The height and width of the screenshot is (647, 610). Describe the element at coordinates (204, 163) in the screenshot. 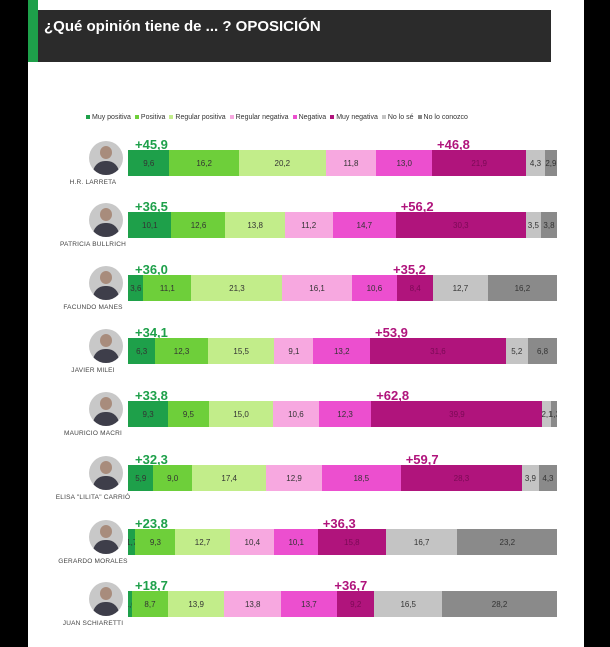

I see `bar-segment: 16,2` at that location.